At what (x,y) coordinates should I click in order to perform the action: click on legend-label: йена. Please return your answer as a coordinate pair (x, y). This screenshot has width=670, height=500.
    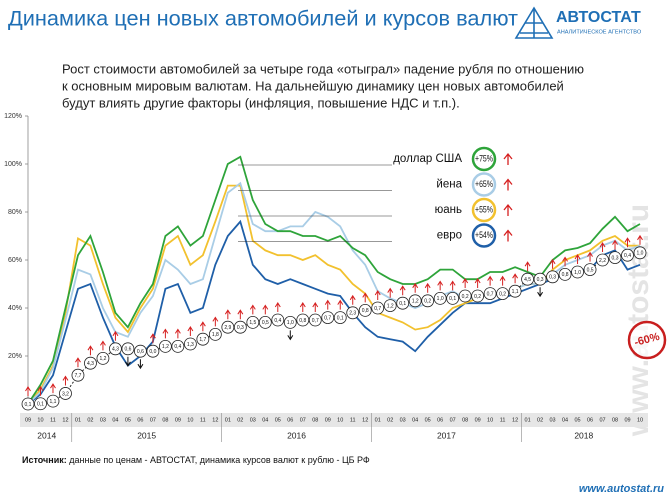
    Looking at the image, I should click on (449, 185).